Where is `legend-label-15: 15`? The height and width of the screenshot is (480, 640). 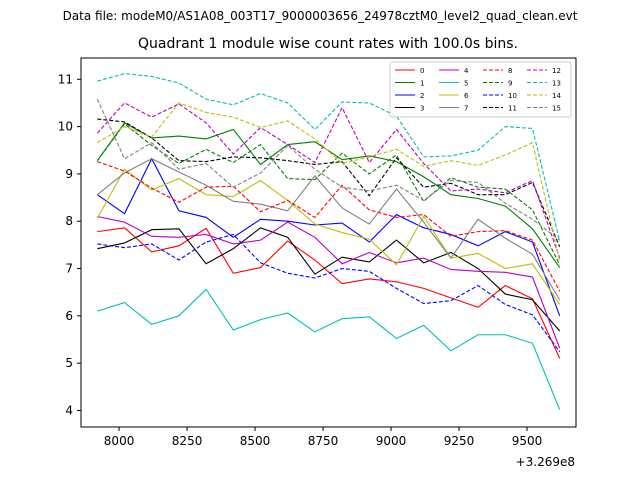
legend-label-15: 15 is located at coordinates (556, 109).